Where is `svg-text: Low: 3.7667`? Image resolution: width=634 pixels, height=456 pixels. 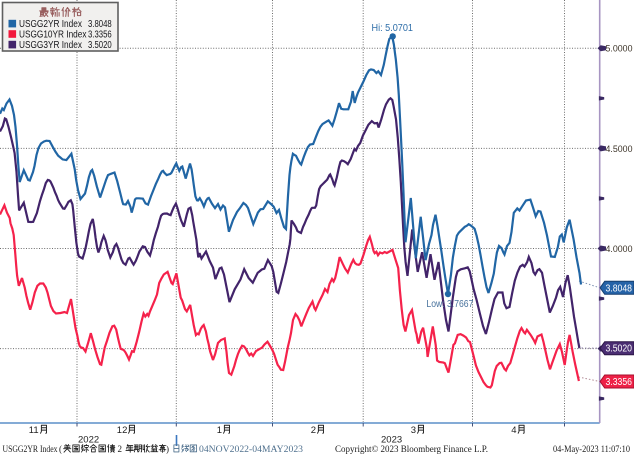 svg-text: Low: 3.7667 is located at coordinates (449, 304).